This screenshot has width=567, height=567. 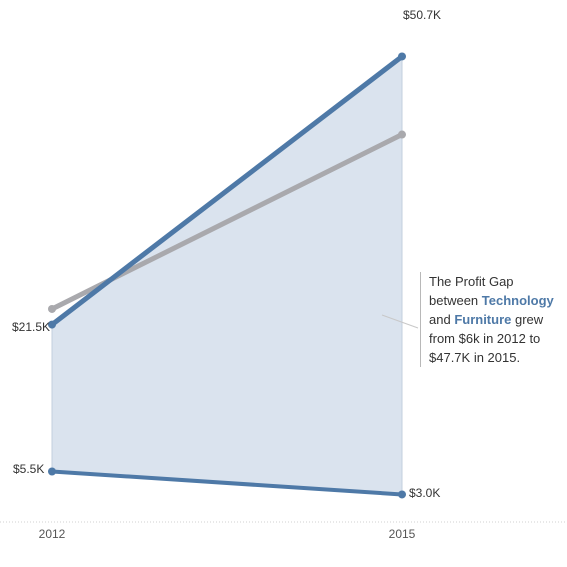 What do you see at coordinates (31, 327) in the screenshot?
I see `label-technology-2012: $21.5K` at bounding box center [31, 327].